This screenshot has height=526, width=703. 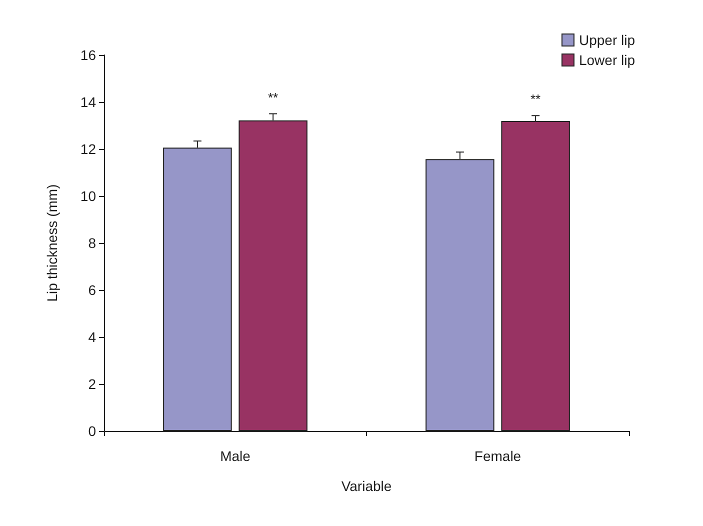 I want to click on legend-label: Upper lip, so click(x=607, y=40).